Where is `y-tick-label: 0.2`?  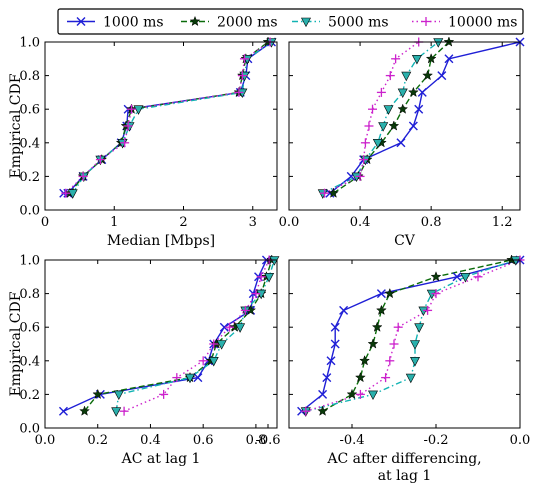 y-tick-label: 0.2 is located at coordinates (29, 395).